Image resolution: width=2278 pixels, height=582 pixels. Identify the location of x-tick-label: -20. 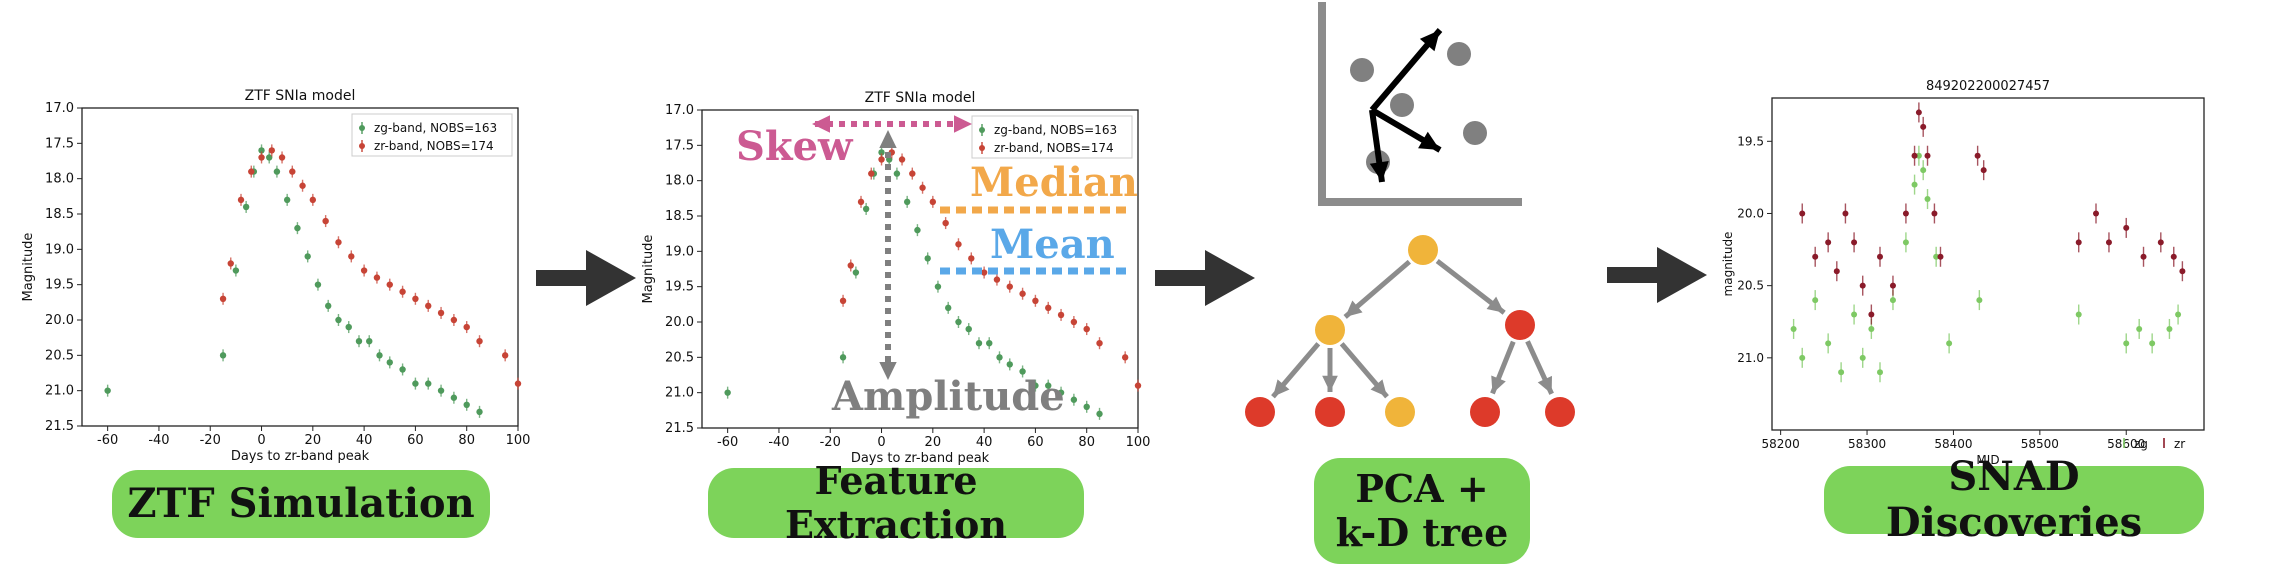
(830, 442).